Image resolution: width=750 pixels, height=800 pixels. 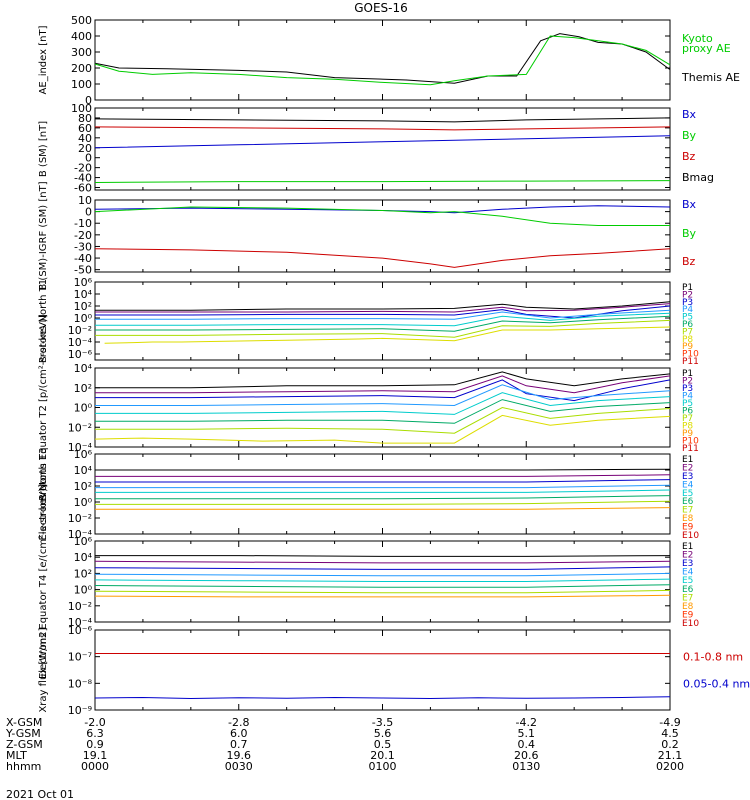 I want to click on legend-entry: P1, so click(x=687, y=374).